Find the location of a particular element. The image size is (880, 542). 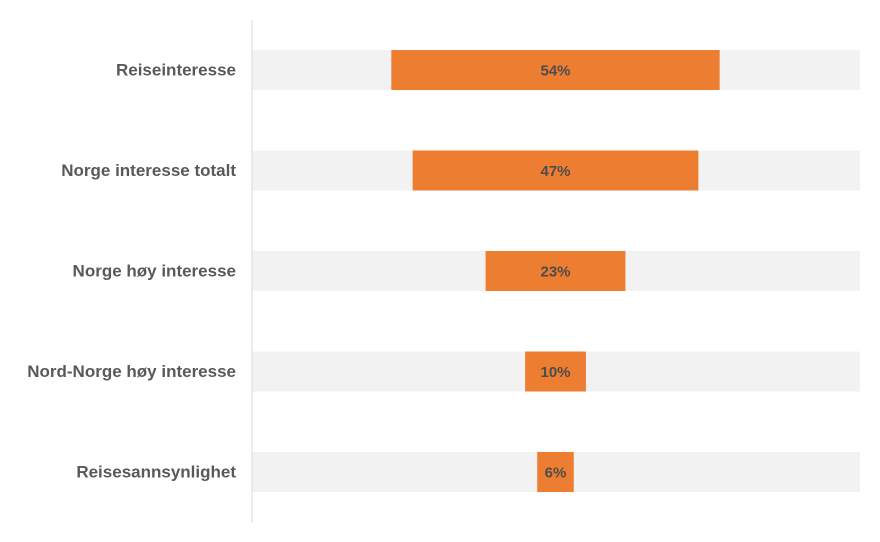

value-label: 23% is located at coordinates (555, 272).